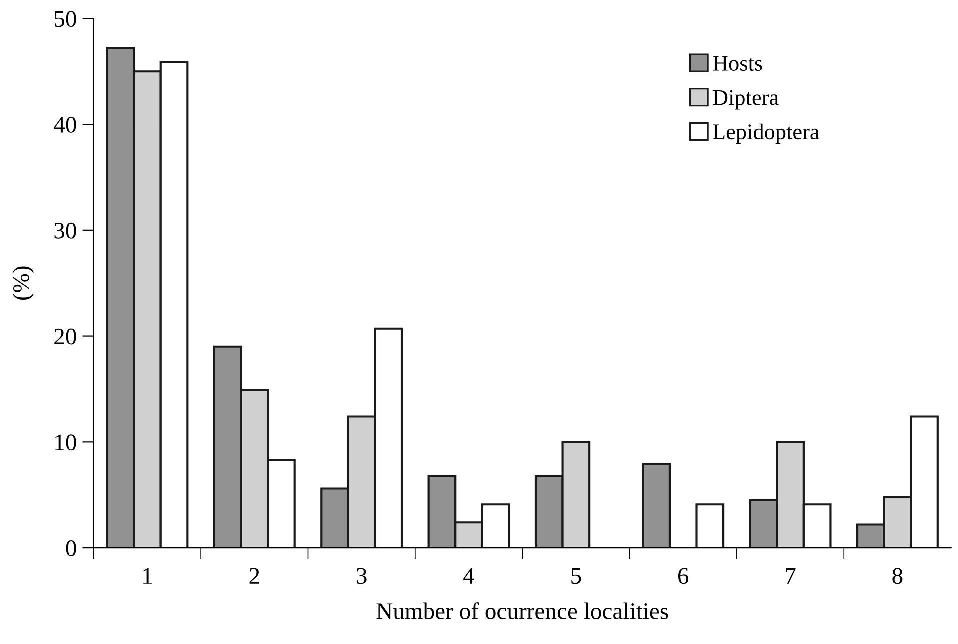  Describe the element at coordinates (362, 576) in the screenshot. I see `x-tick-label: 3` at that location.